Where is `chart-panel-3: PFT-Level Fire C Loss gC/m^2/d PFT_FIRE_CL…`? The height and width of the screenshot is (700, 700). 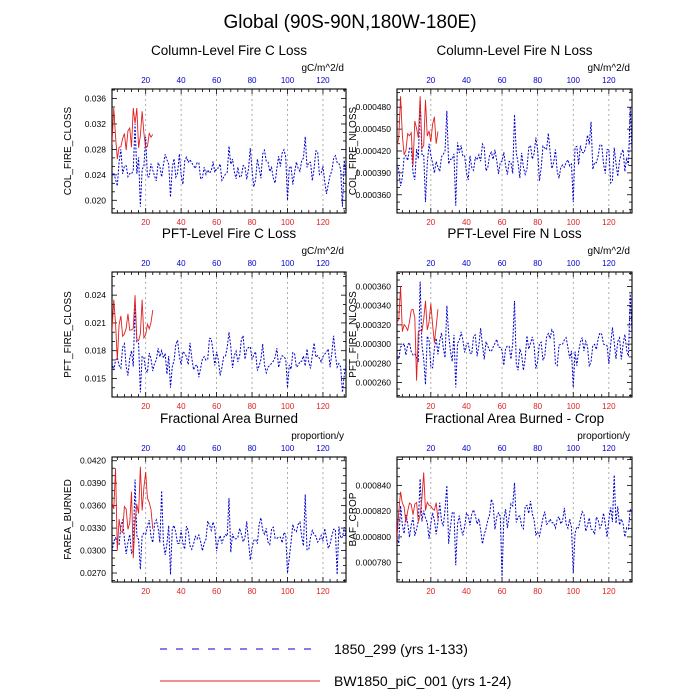 chart-panel-3: PFT-Level Fire C Loss gC/m^2/d PFT_FIRE_CL… is located at coordinates (205, 318).